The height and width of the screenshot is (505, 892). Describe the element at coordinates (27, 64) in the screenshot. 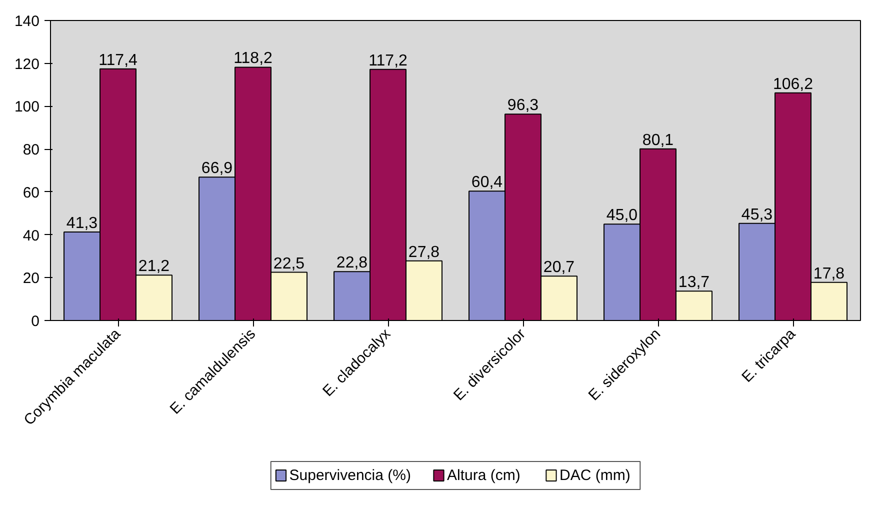

I see `y-tick-label: 120` at that location.